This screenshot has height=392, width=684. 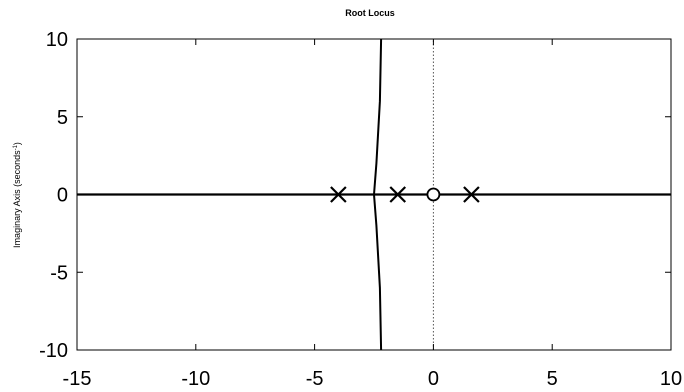 I want to click on y-axis-label-exponent: -1, so click(x=16, y=147).